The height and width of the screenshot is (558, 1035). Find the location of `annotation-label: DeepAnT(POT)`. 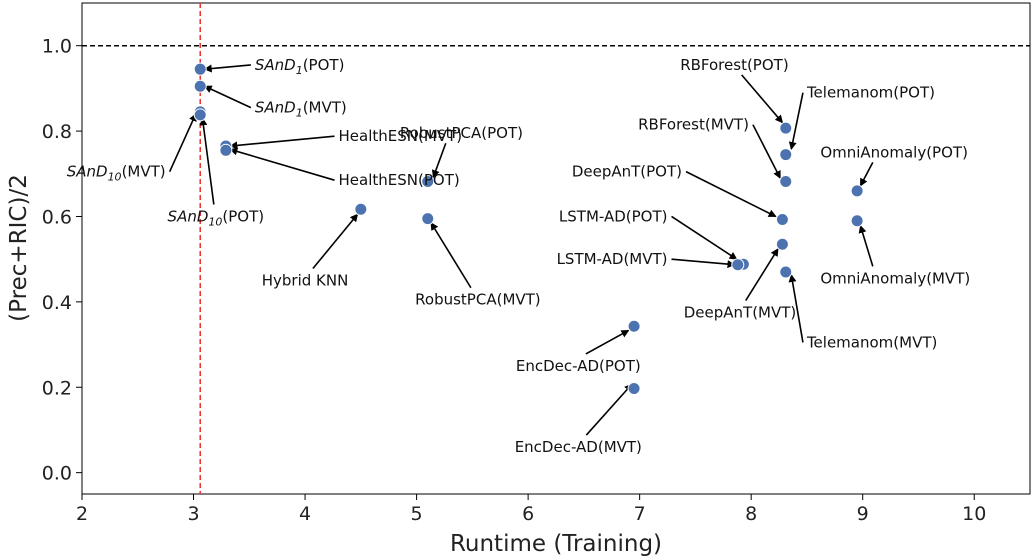

annotation-label: DeepAnT(POT) is located at coordinates (627, 172).